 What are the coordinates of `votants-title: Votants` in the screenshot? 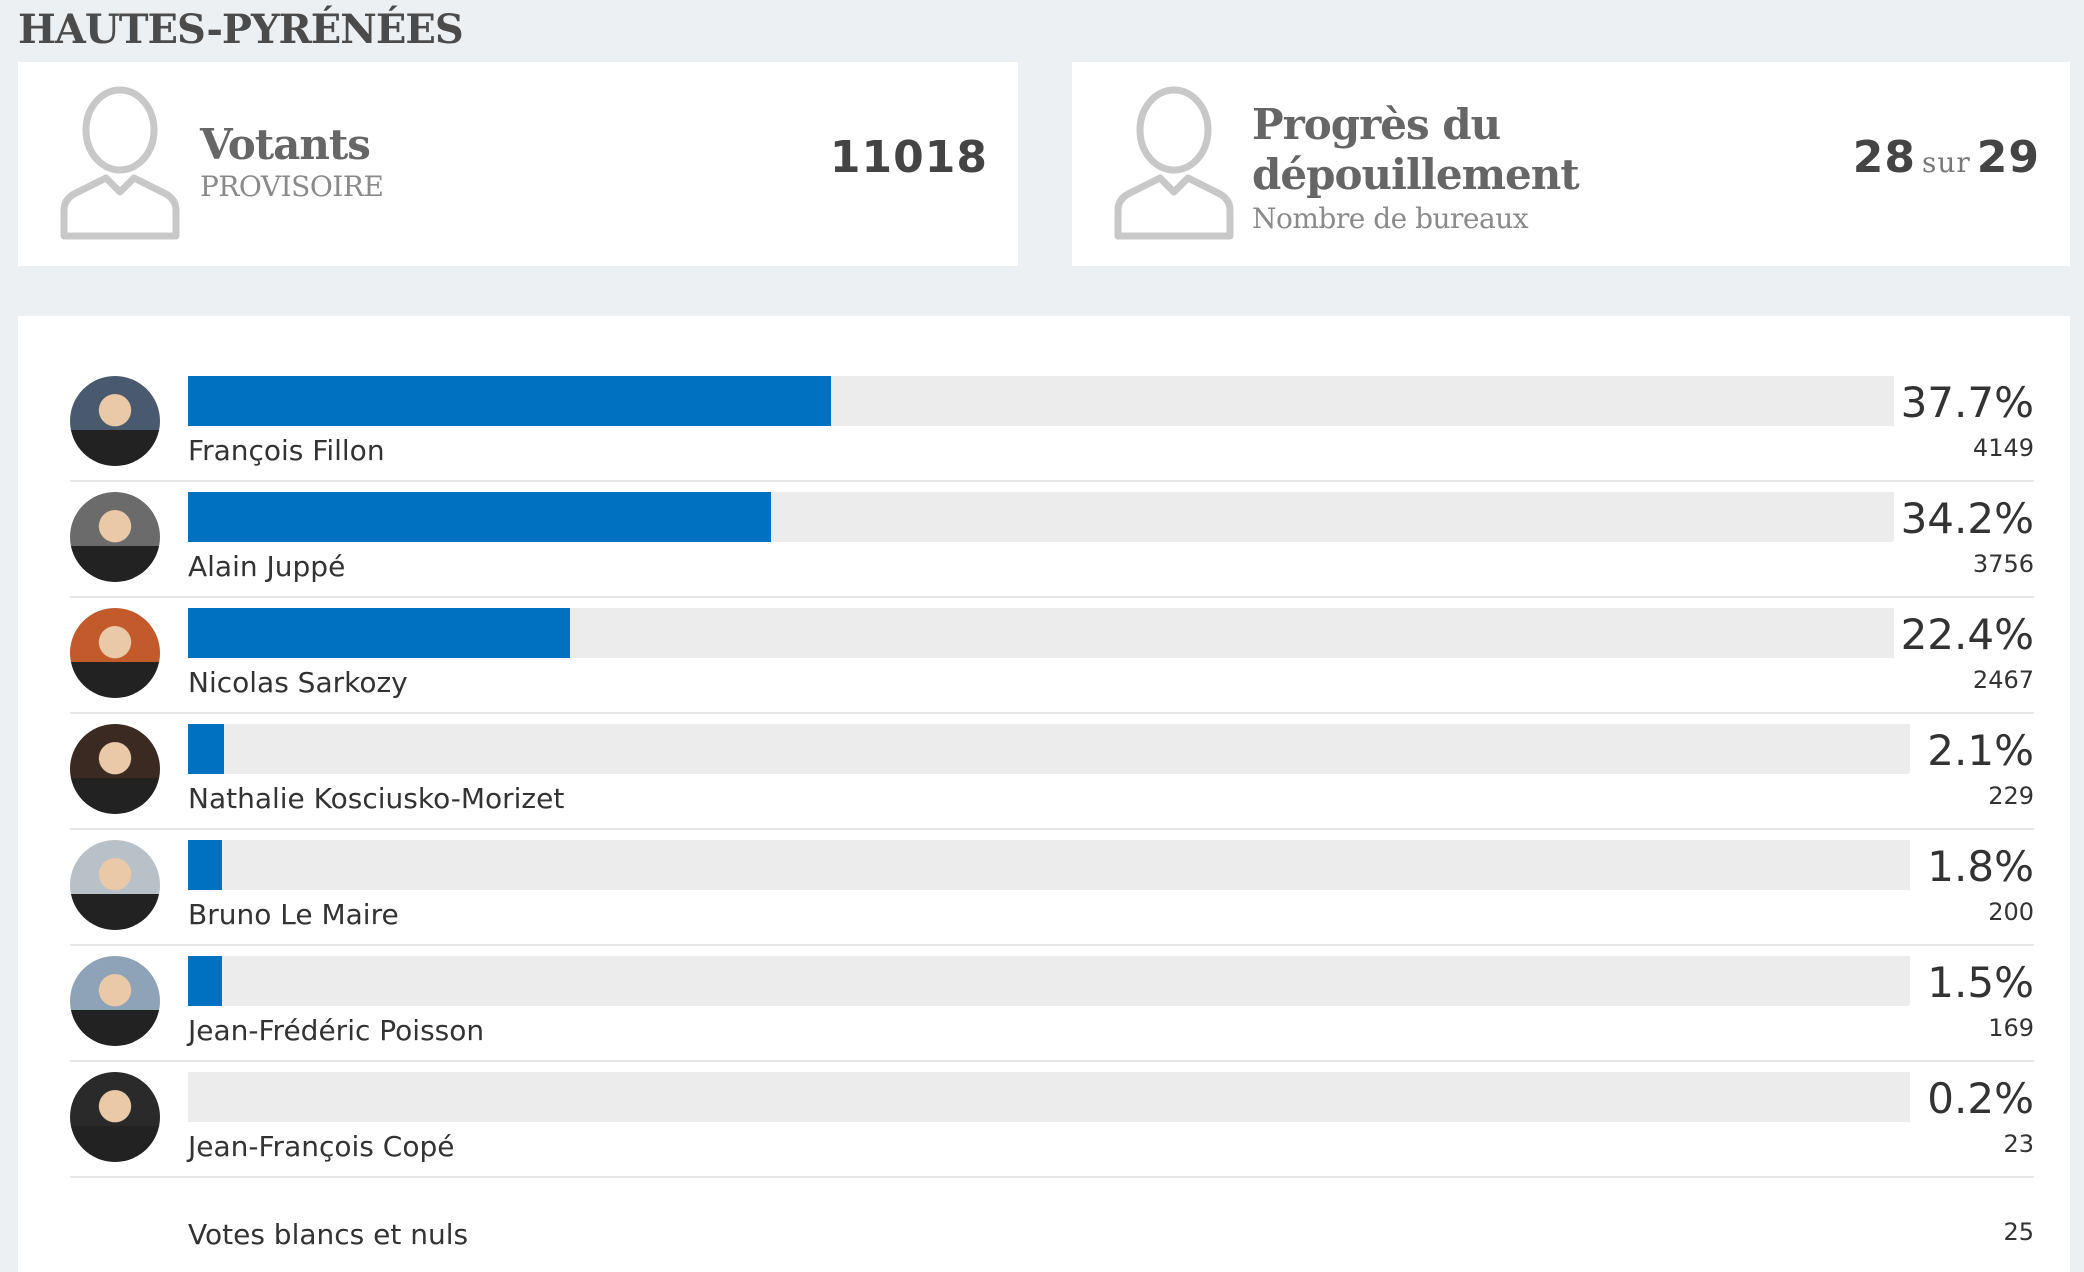 It's located at (285, 144).